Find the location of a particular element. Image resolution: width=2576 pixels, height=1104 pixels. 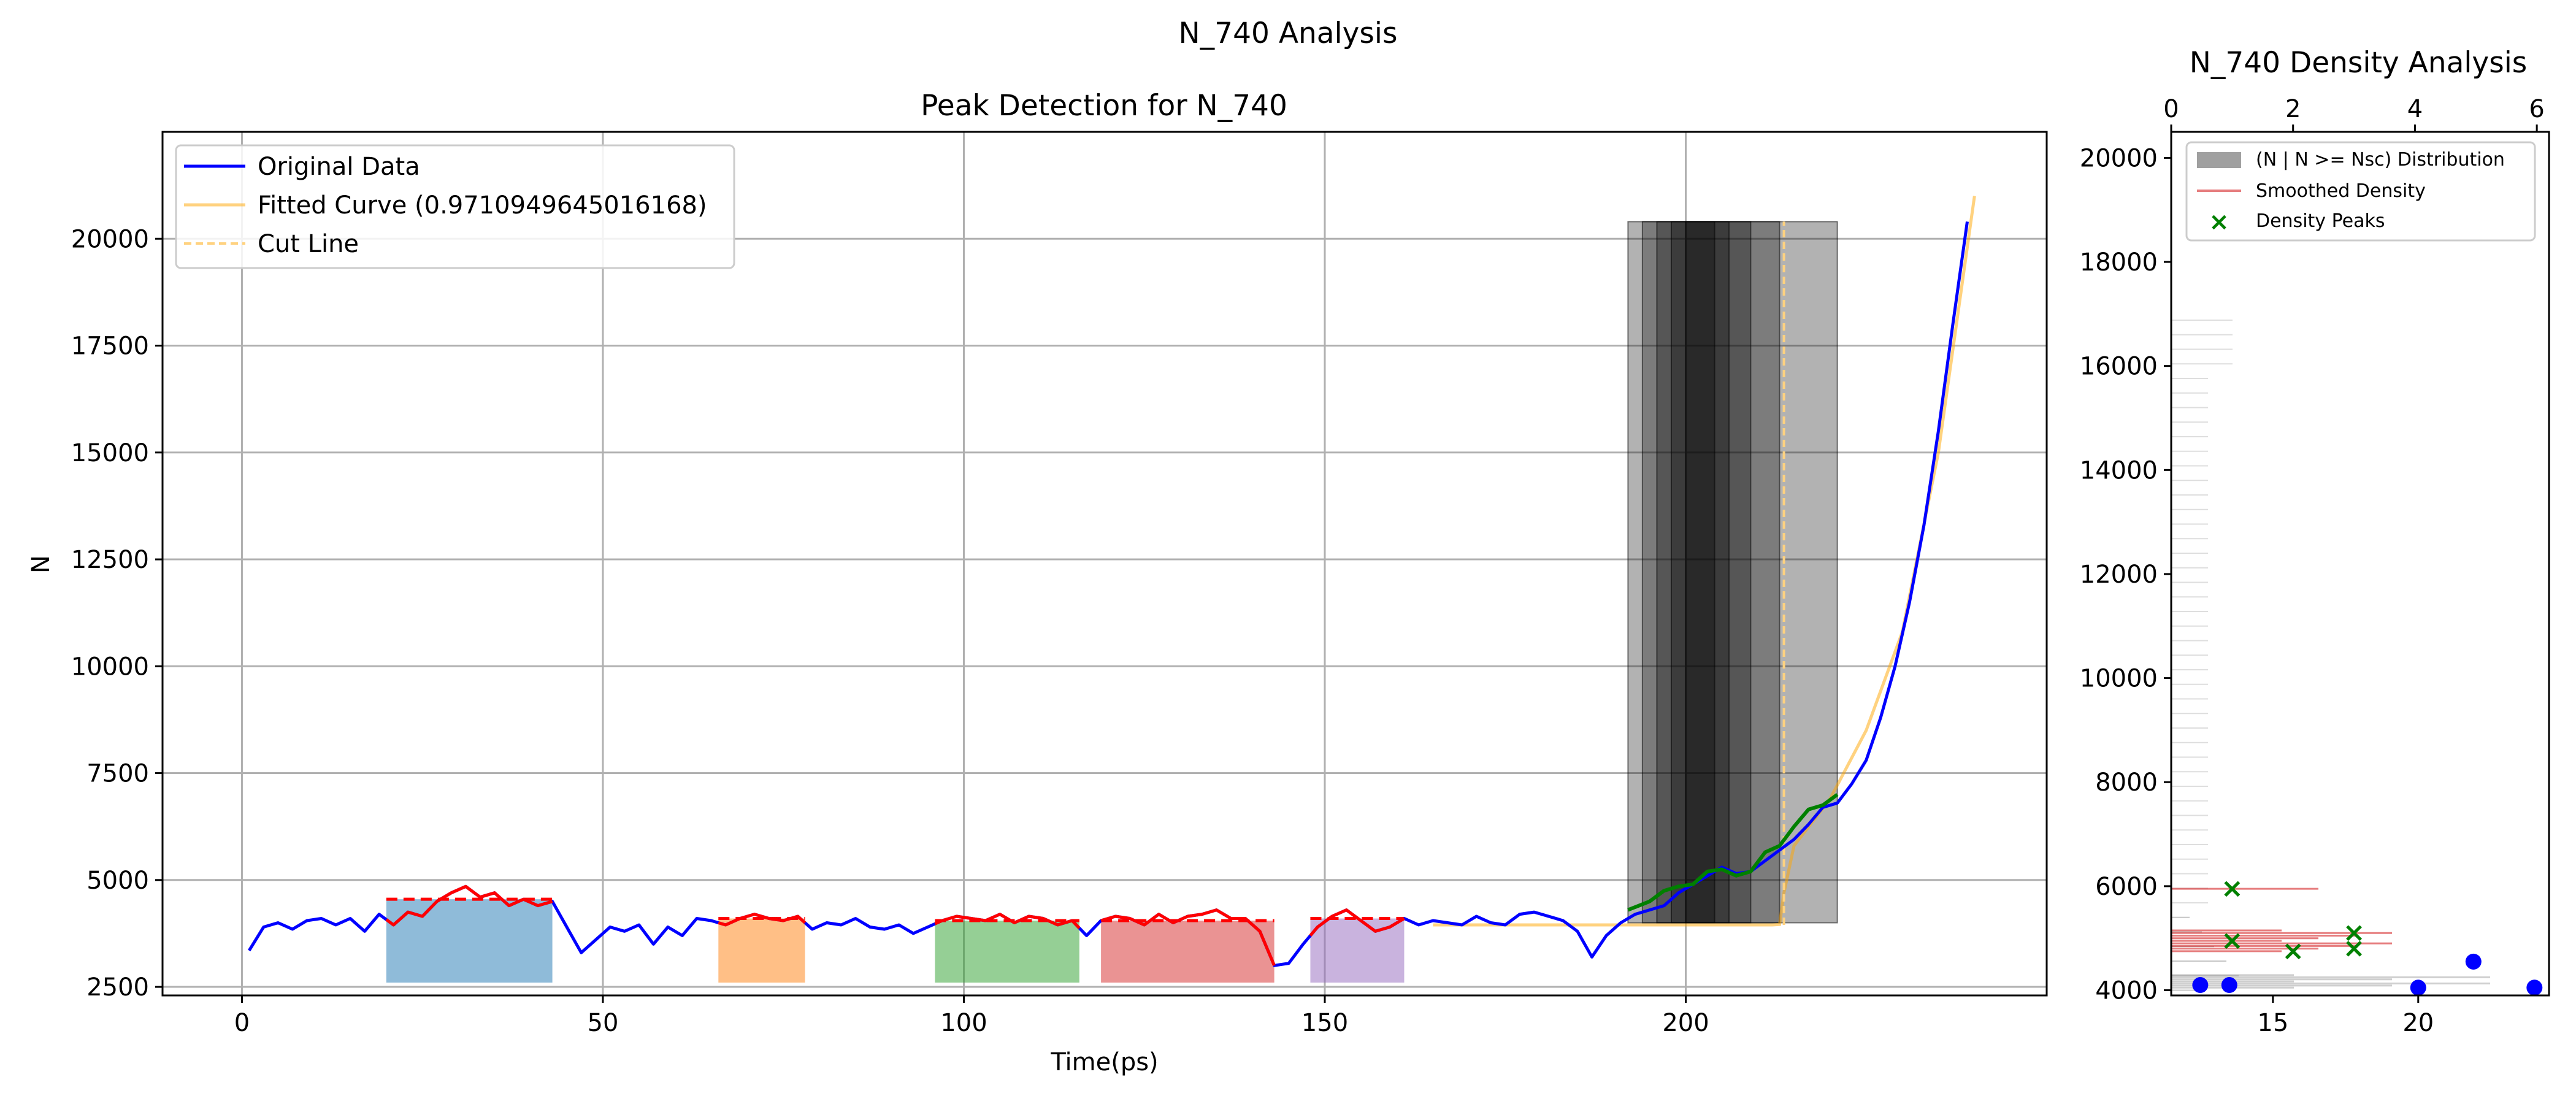

main-y-tick-label: 12500 is located at coordinates (110, 560).